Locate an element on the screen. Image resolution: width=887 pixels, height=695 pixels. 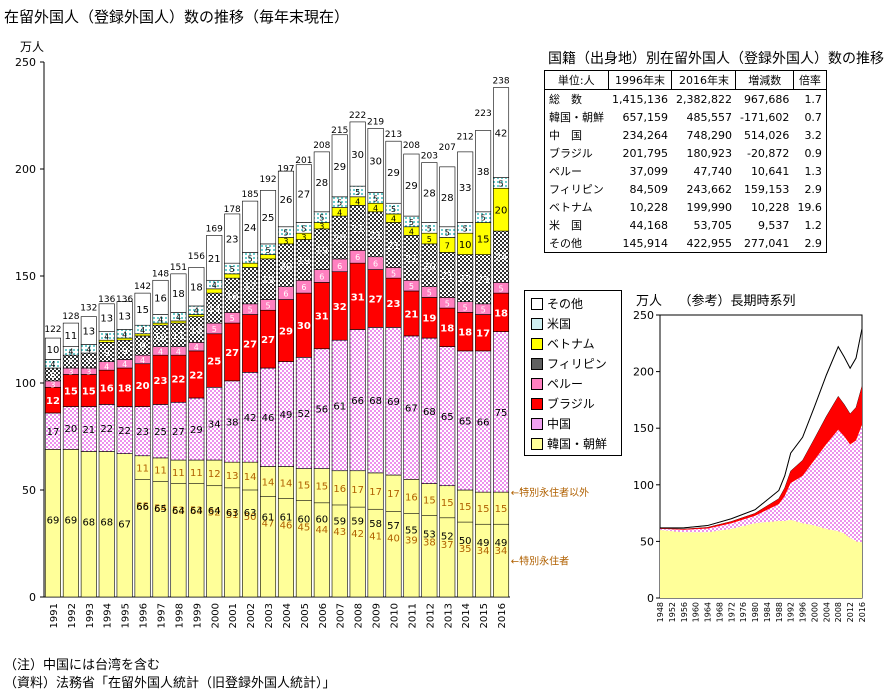
bar-value-label: 7 is located at coordinates (447, 245).